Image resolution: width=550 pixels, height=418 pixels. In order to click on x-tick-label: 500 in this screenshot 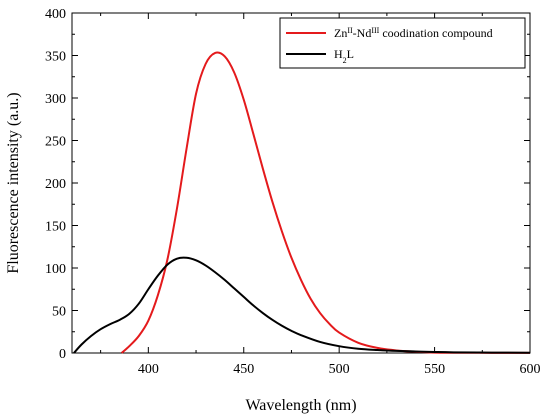, I will do `click(339, 369)`.